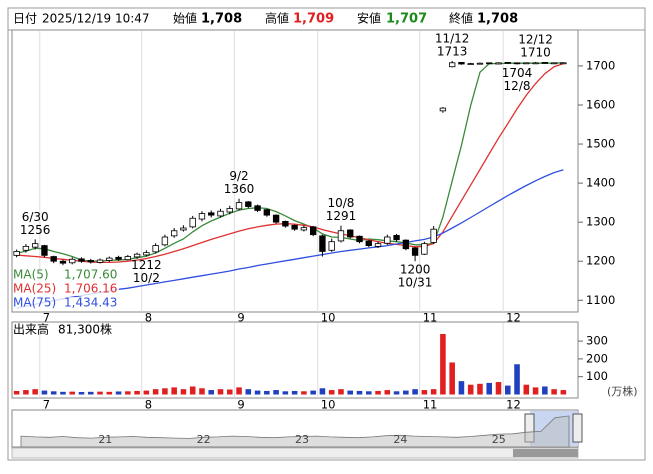  I want to click on x-tick-label: 9, so click(240, 405).